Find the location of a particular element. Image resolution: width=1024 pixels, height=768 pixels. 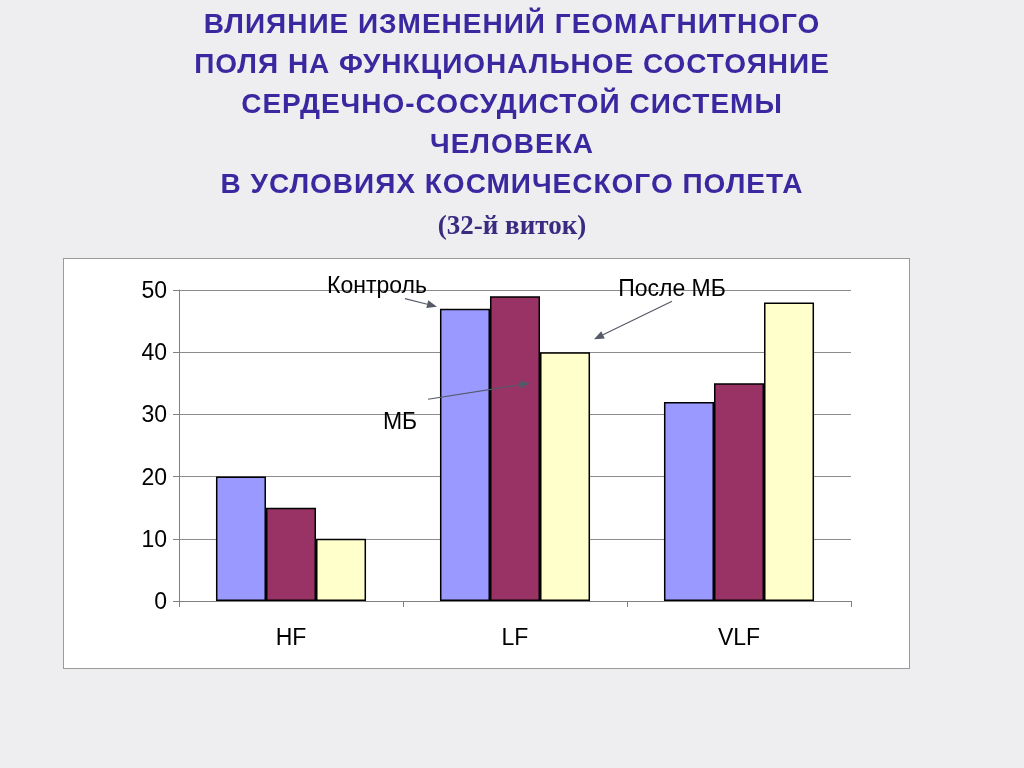

y-tick-label: 20 is located at coordinates (154, 476).